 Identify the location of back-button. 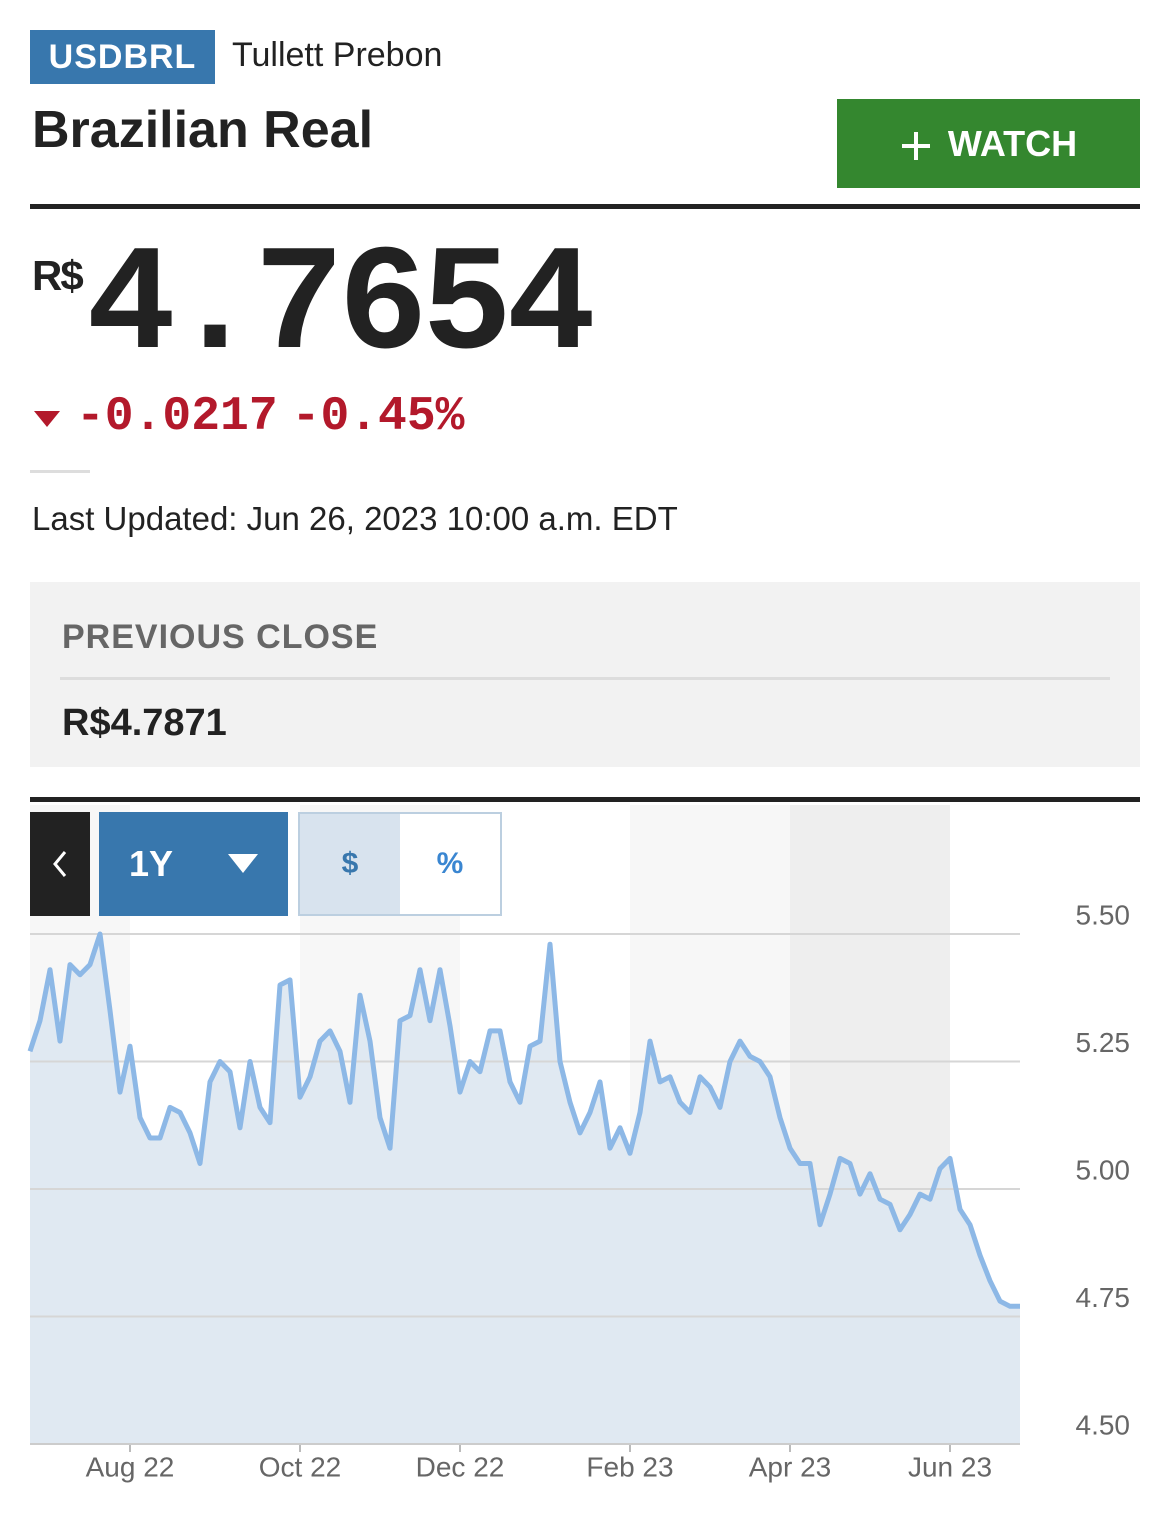
(60, 864).